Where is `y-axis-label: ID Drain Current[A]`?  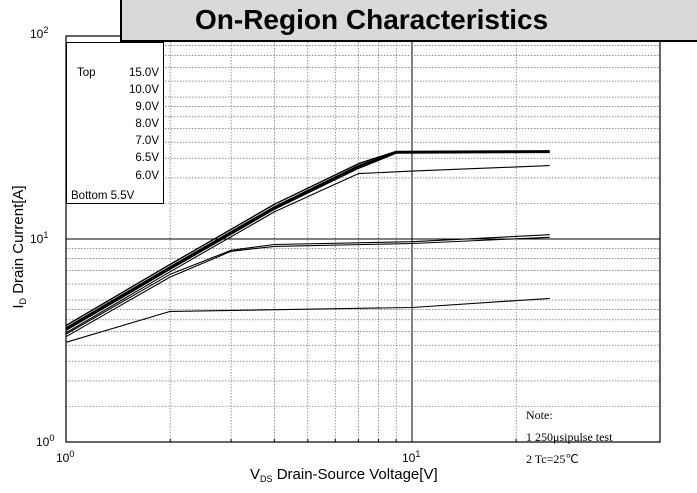
y-axis-label: ID Drain Current[A] is located at coordinates (19, 247).